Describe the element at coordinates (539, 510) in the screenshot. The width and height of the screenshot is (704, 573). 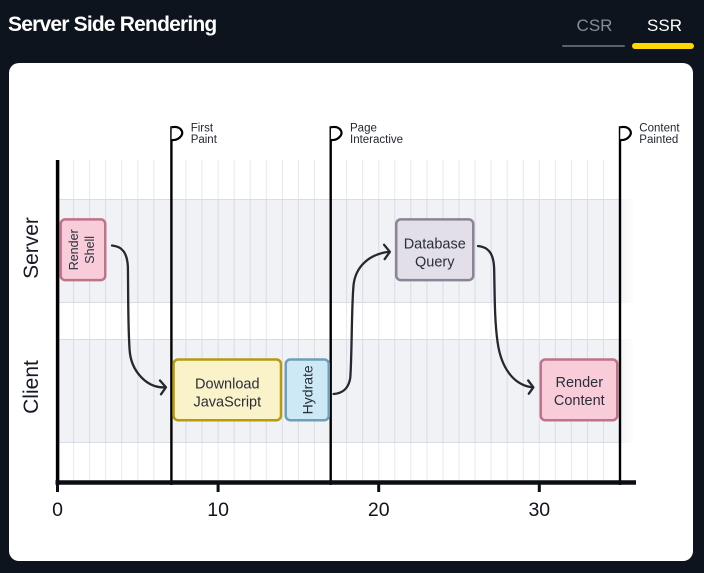
I see `svg-text: 30` at that location.